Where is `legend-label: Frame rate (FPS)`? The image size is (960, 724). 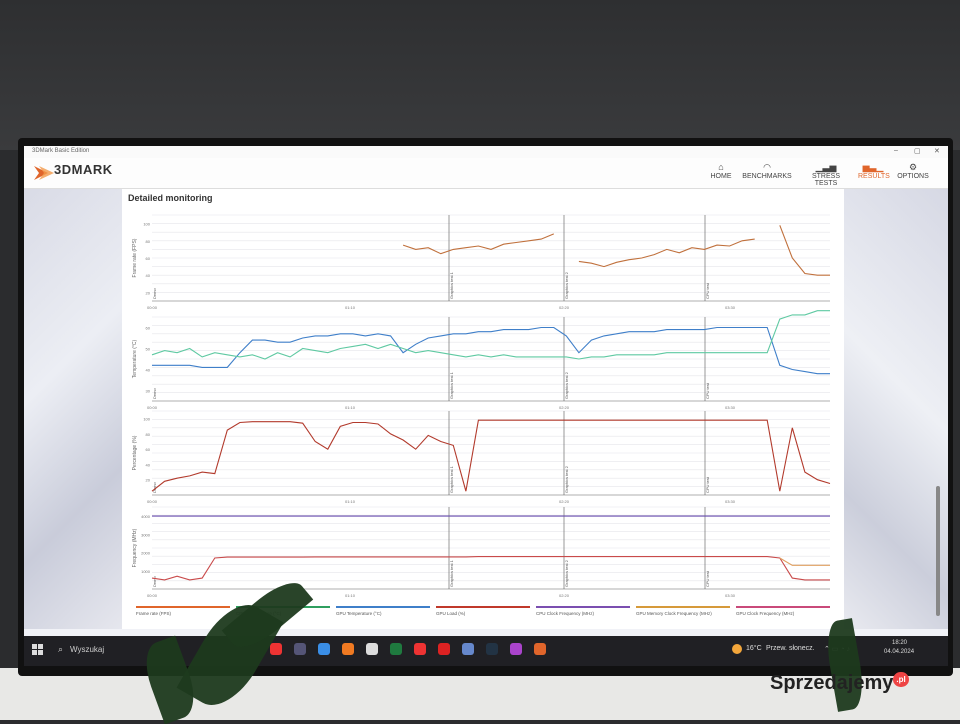
legend-label: Frame rate (FPS) is located at coordinates (154, 613).